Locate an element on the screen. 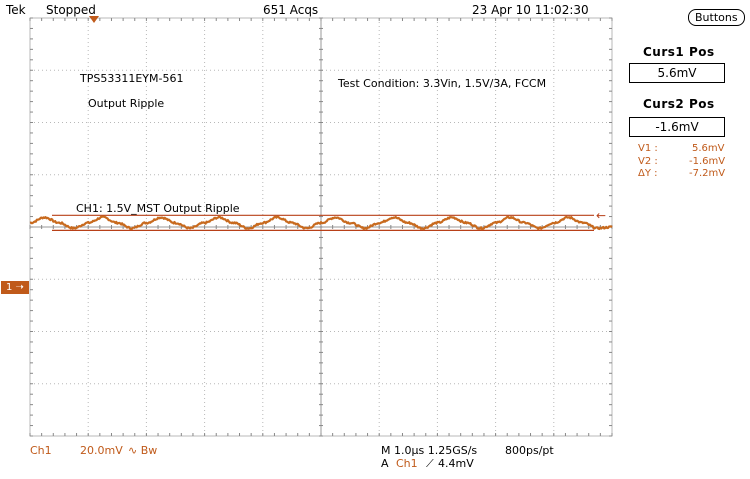  subject-label: Output Ripple is located at coordinates (126, 103).